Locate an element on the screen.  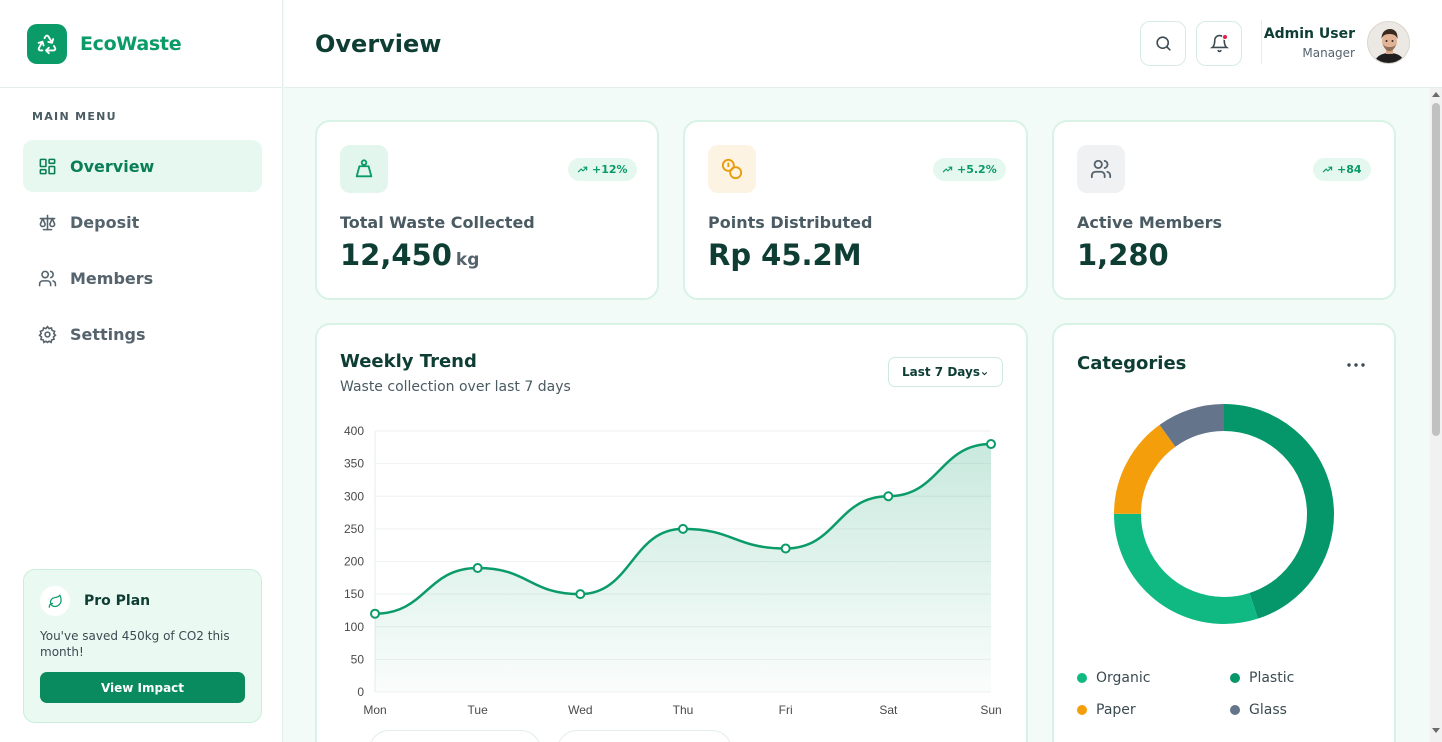
legend-item: Plastic is located at coordinates (1262, 678).